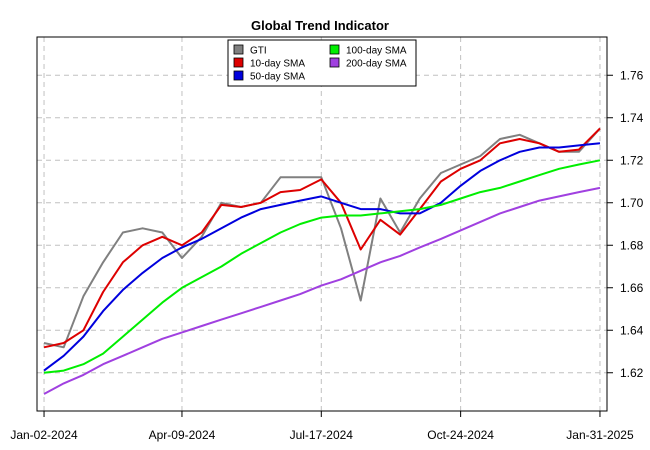 The width and height of the screenshot is (650, 450). I want to click on y-tick-label: 1.76, so click(632, 75).